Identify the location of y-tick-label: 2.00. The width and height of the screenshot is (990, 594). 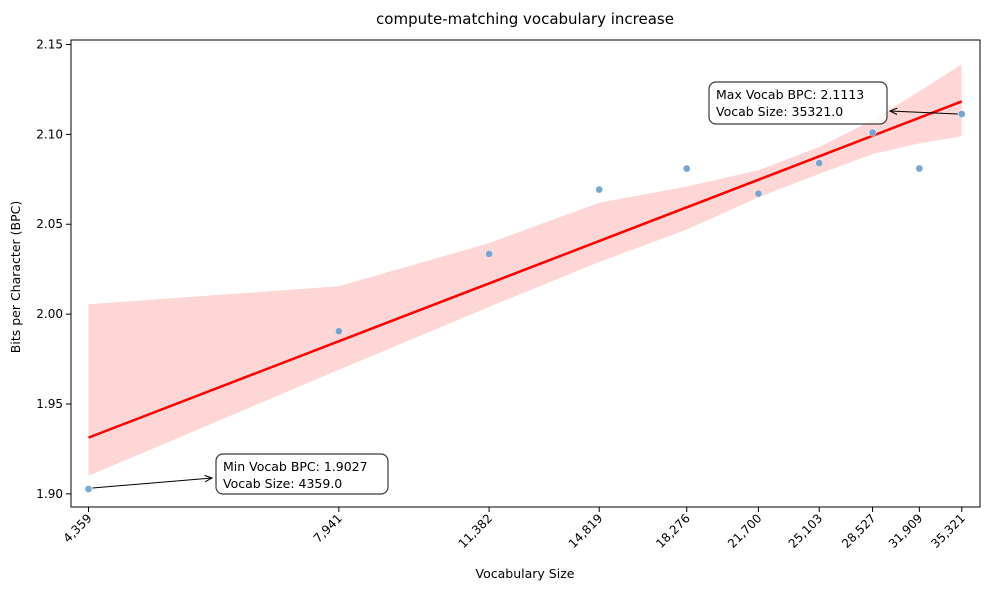
(49, 314).